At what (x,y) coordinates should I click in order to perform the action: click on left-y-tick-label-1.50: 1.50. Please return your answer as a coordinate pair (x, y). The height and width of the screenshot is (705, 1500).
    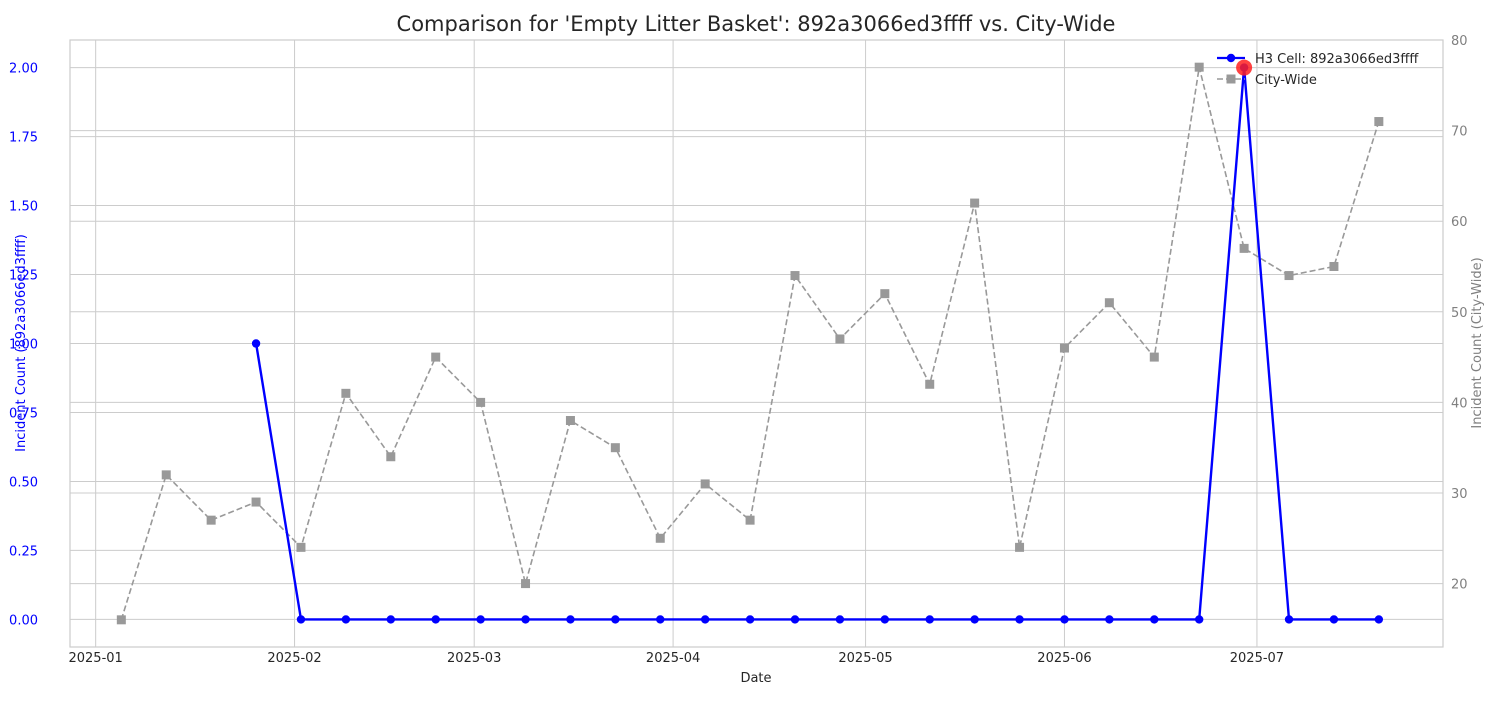
    Looking at the image, I should click on (23, 207).